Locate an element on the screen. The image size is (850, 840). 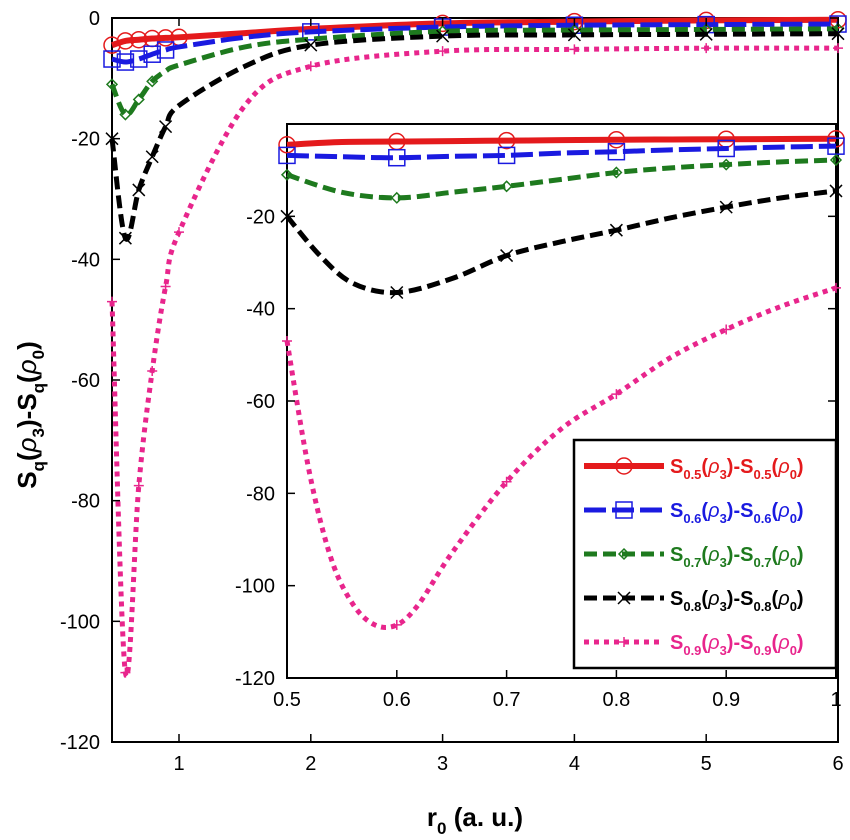
main-y-tick-label: -100 is located at coordinates (80, 622).